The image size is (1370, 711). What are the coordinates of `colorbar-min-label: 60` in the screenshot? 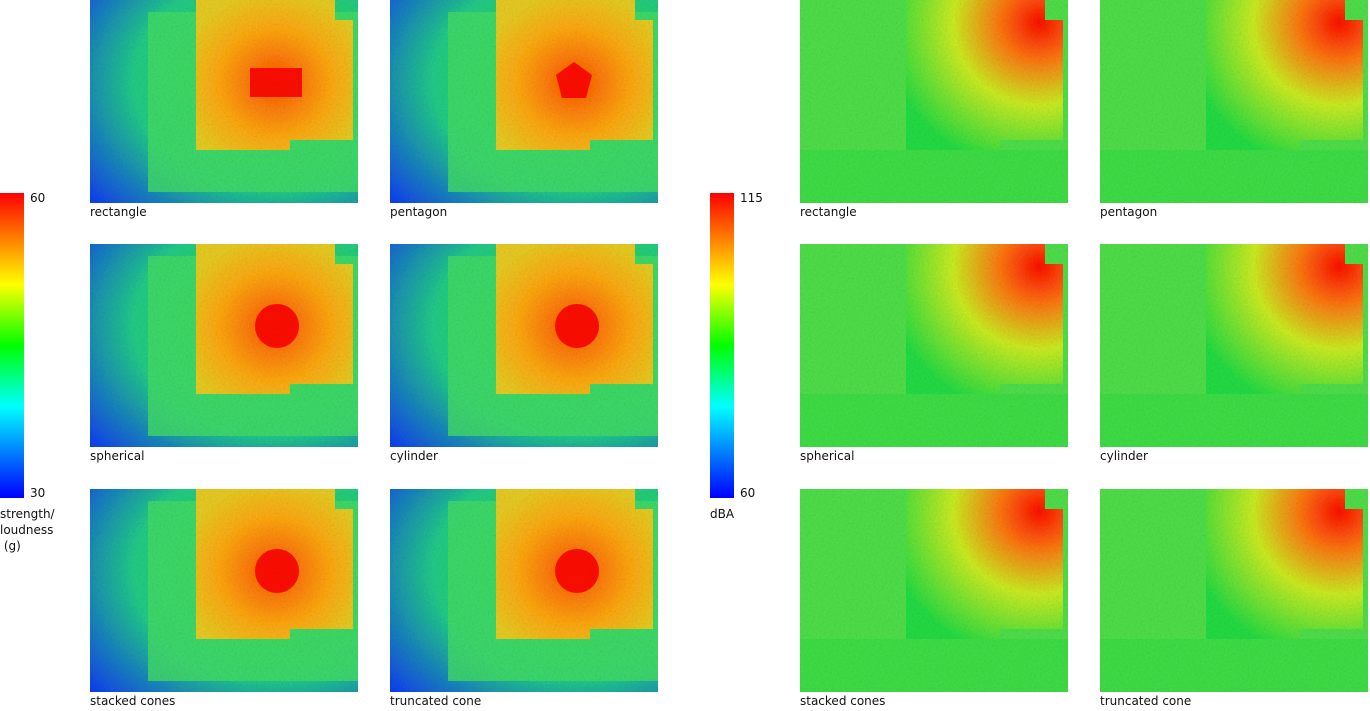 It's located at (748, 493).